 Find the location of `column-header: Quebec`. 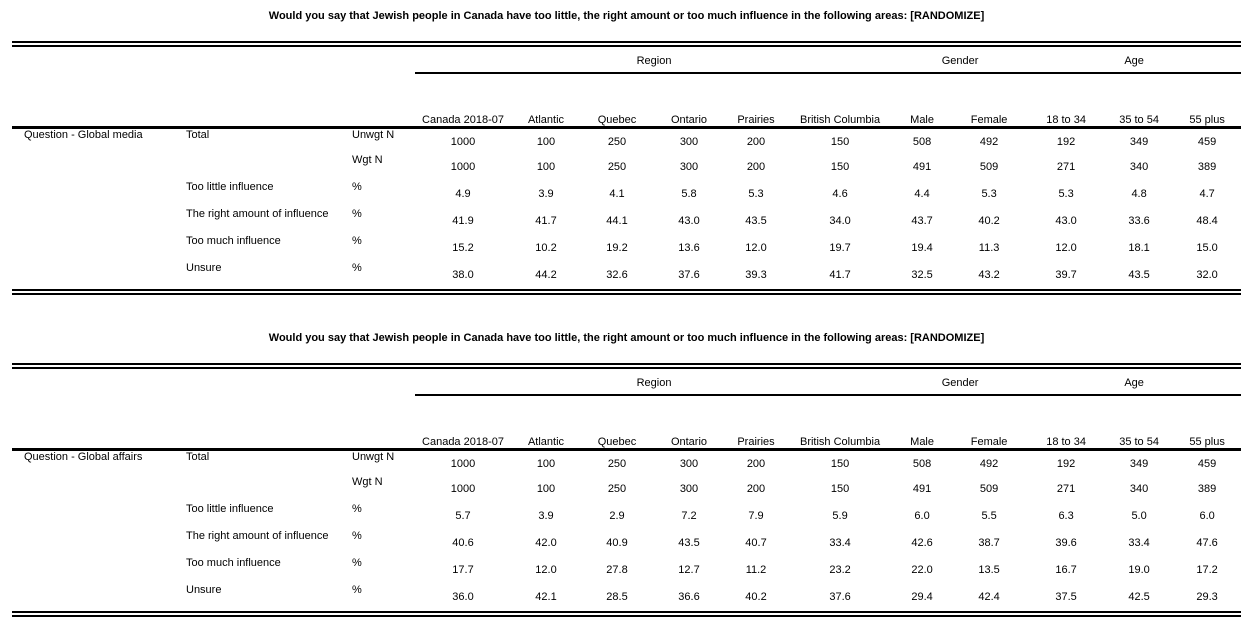

column-header: Quebec is located at coordinates (617, 439).